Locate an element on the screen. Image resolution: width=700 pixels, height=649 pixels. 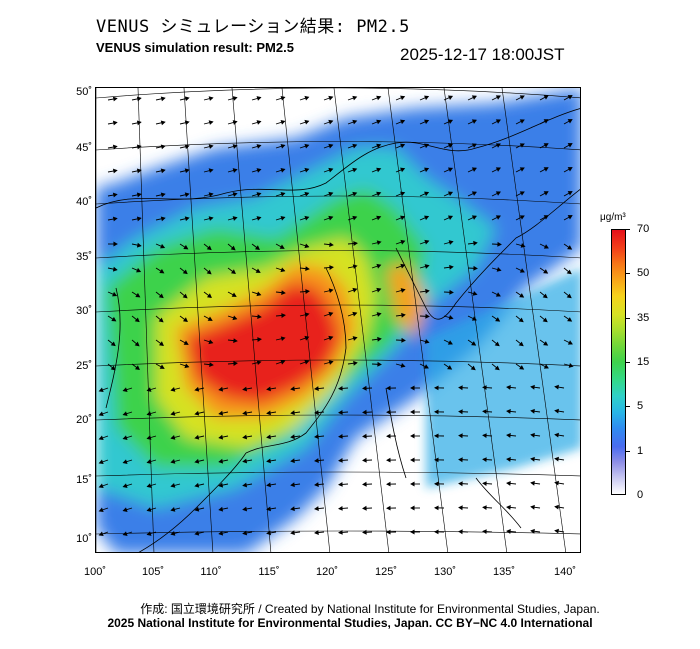
open-ocean-lowband is located at coordinates (503, 378).